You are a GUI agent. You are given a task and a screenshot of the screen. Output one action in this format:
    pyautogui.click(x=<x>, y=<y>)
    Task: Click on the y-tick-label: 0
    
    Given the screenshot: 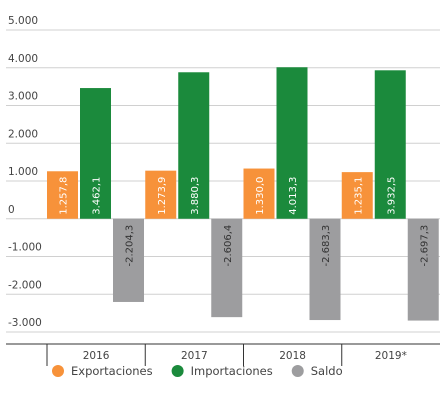 What is the action you would take?
    pyautogui.click(x=11, y=210)
    